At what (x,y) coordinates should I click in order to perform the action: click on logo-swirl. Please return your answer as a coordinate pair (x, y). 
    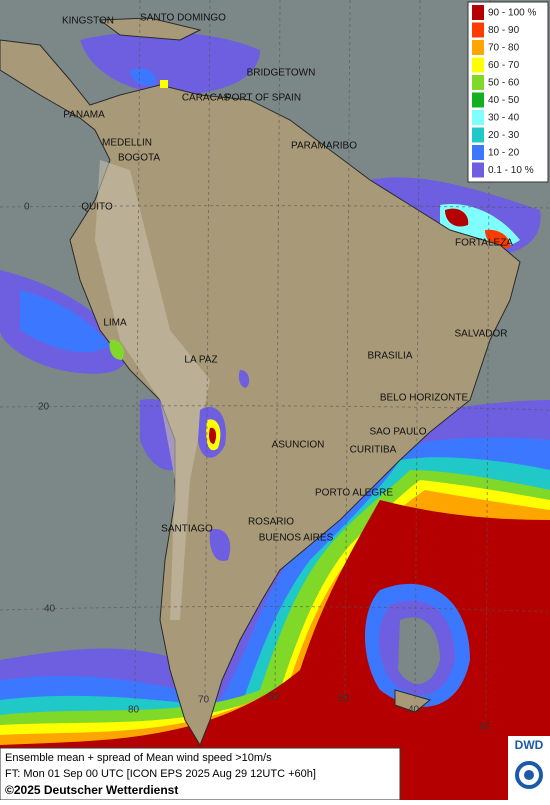
    Looking at the image, I should click on (529, 775).